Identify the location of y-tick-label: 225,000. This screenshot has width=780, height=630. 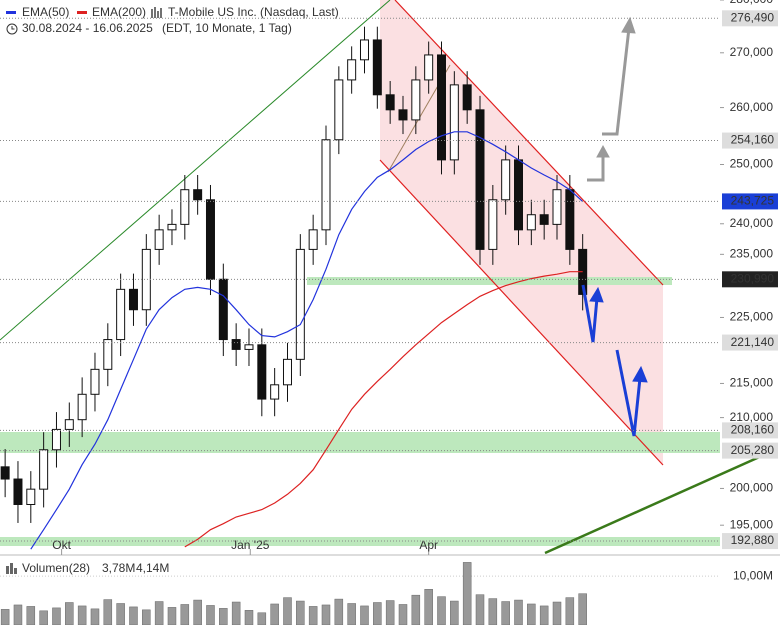
(752, 317).